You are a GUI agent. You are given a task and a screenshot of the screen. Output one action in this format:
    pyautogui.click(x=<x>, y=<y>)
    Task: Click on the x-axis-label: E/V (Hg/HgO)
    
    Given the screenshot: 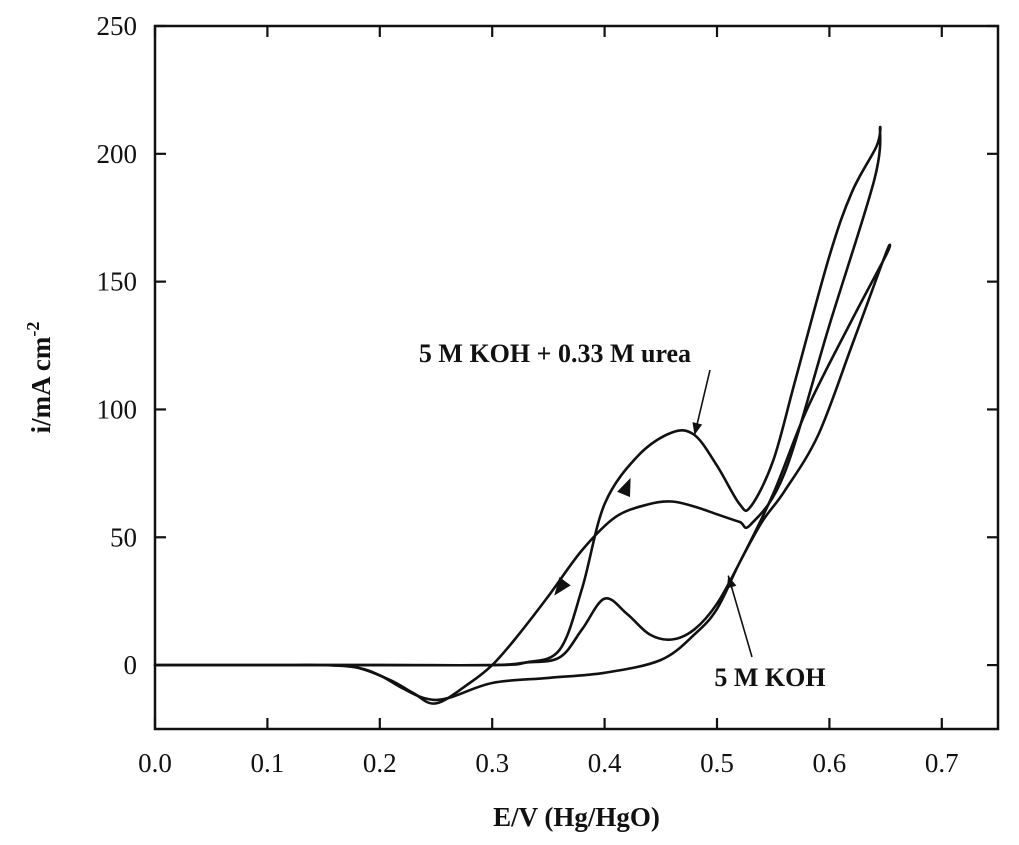 What is the action you would take?
    pyautogui.click(x=576, y=817)
    